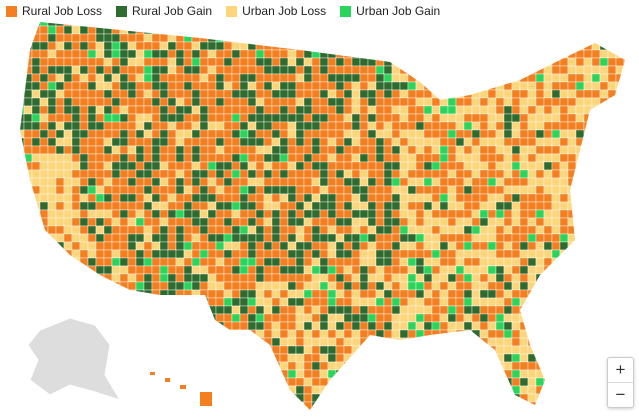 This screenshot has width=639, height=418. Describe the element at coordinates (620, 394) in the screenshot. I see `zoom-out: −` at that location.